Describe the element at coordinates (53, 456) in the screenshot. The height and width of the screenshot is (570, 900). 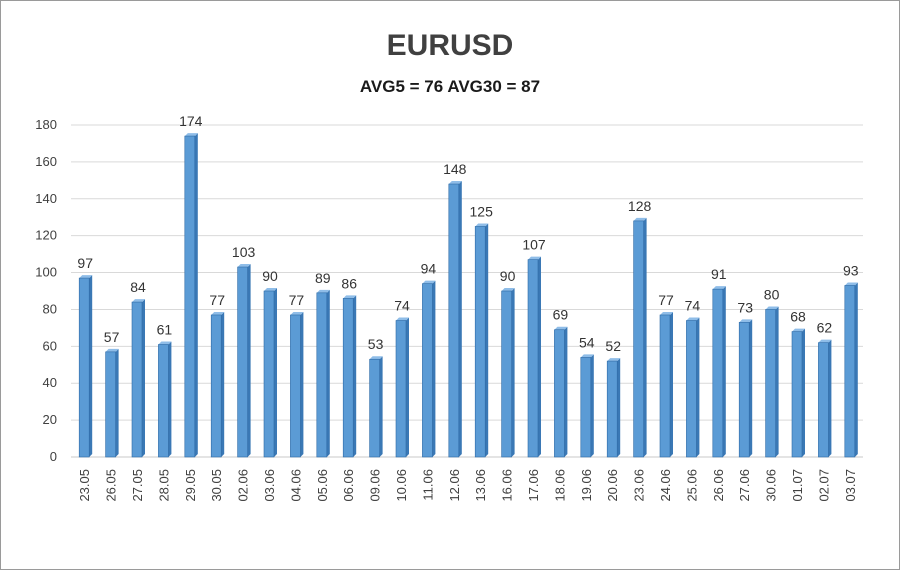
I see `y-tick-label: 0` at that location.